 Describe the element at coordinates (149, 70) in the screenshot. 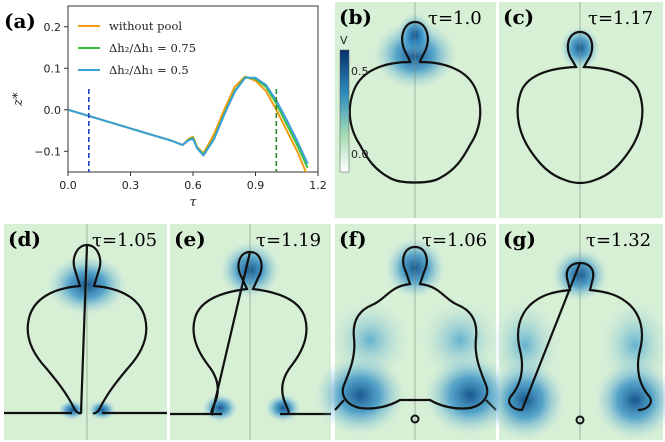

I see `legend-label-ratio-05: Δh₂/Δh₁ = 0.5` at that location.